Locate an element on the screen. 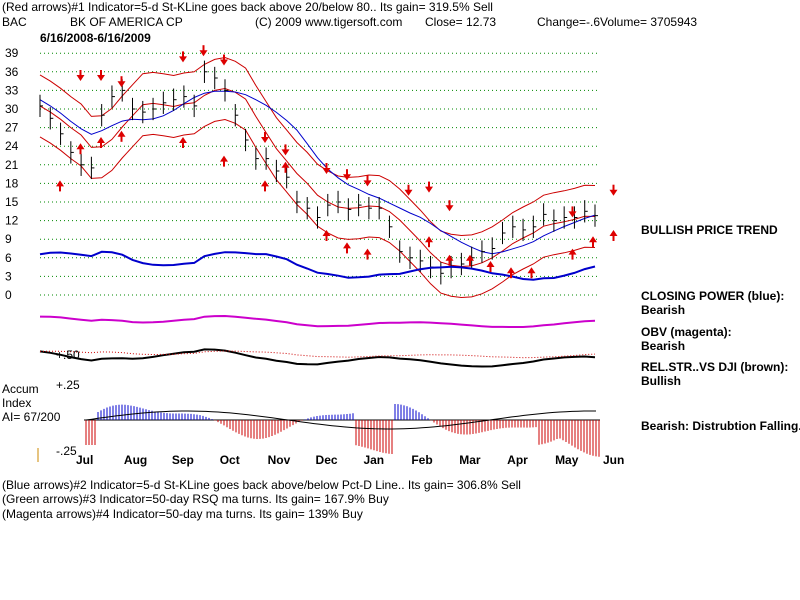 This screenshot has width=800, height=600. company-name: BK OF AMERICA CP is located at coordinates (126, 22).